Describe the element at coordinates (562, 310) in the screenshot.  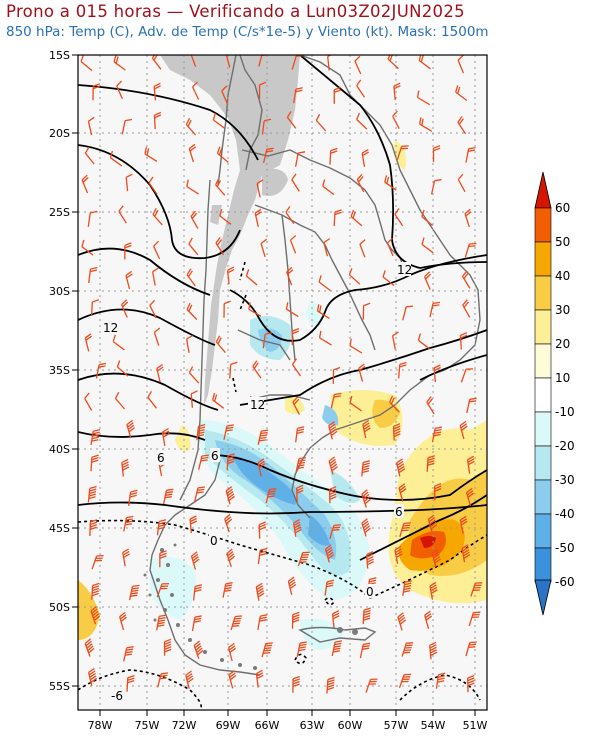
I see `colorbar-label: 30` at that location.